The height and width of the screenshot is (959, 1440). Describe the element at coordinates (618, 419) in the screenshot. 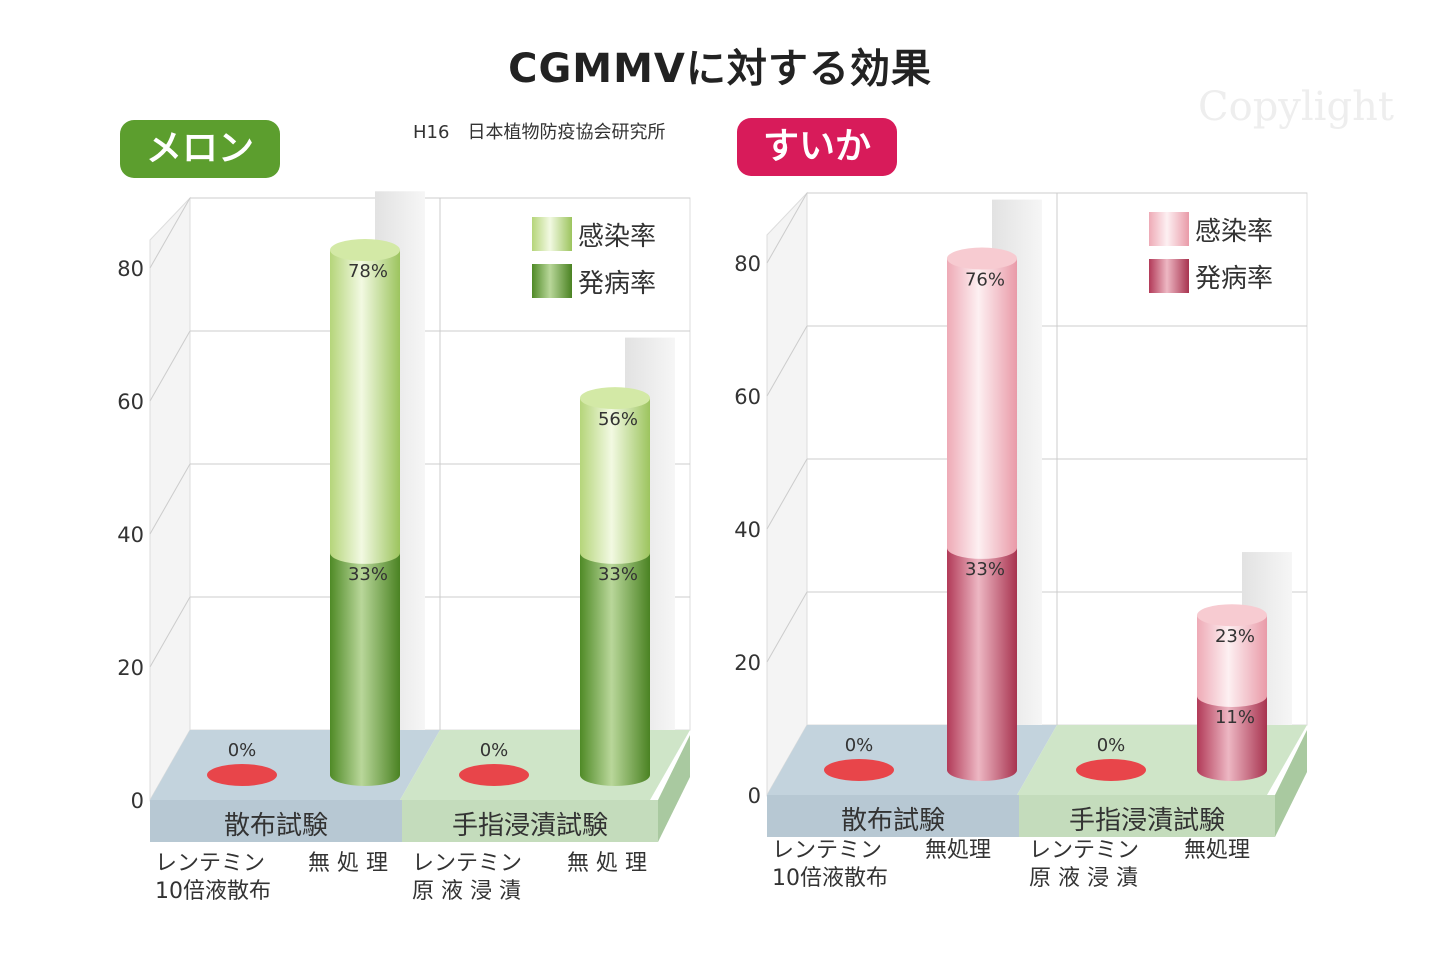

I see `data-label: 56%` at that location.